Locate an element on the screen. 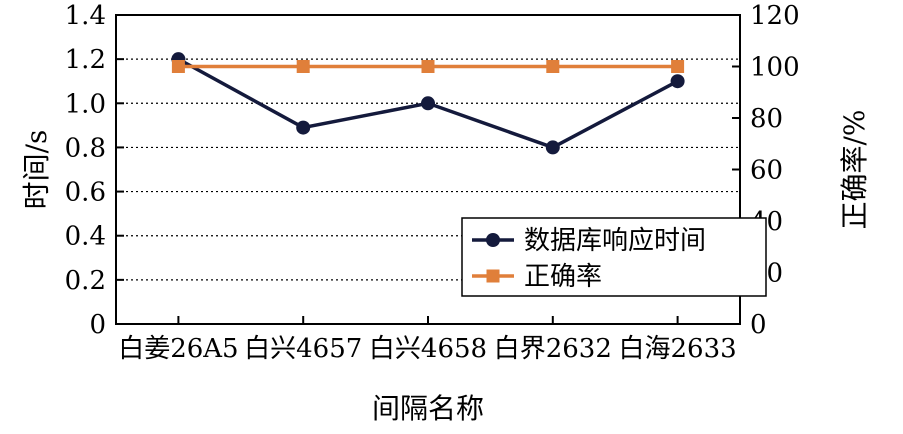  y-left-tick-label: 1.0 is located at coordinates (85, 104).